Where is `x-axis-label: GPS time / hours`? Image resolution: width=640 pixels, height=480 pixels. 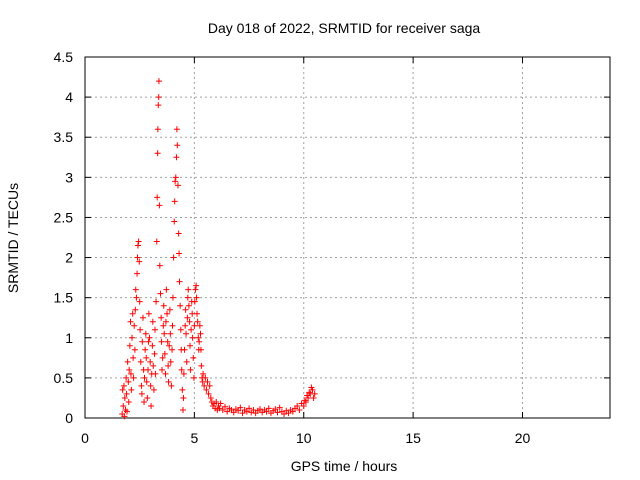 x-axis-label: GPS time / hours is located at coordinates (344, 466).